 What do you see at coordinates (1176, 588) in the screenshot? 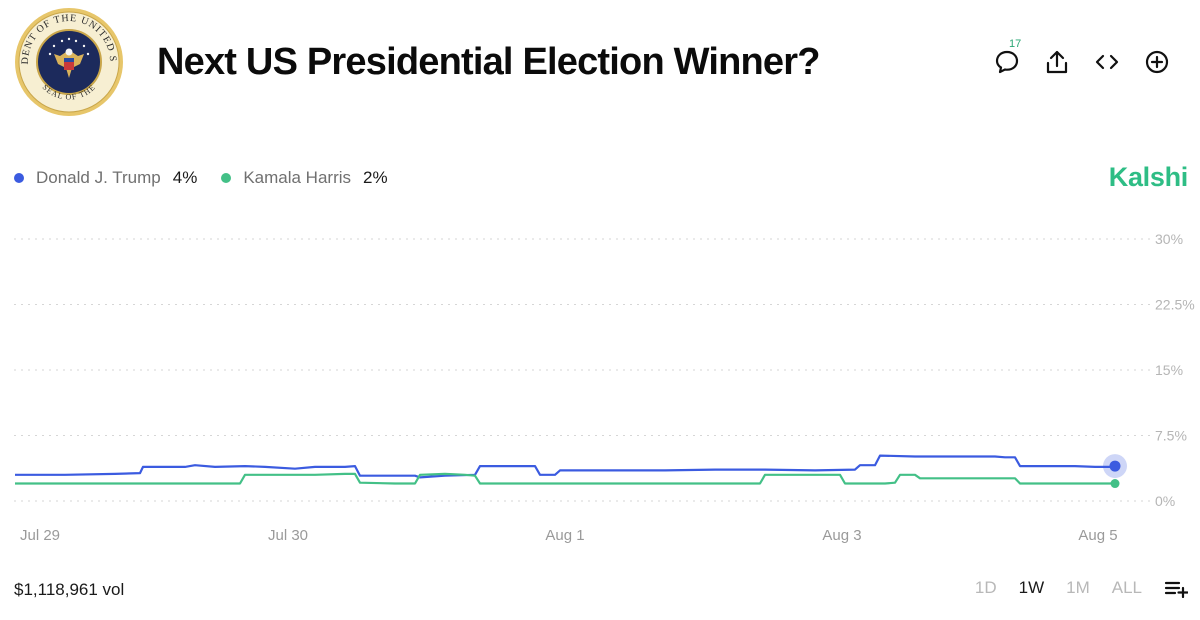
I see `list-add-icon` at bounding box center [1176, 588].